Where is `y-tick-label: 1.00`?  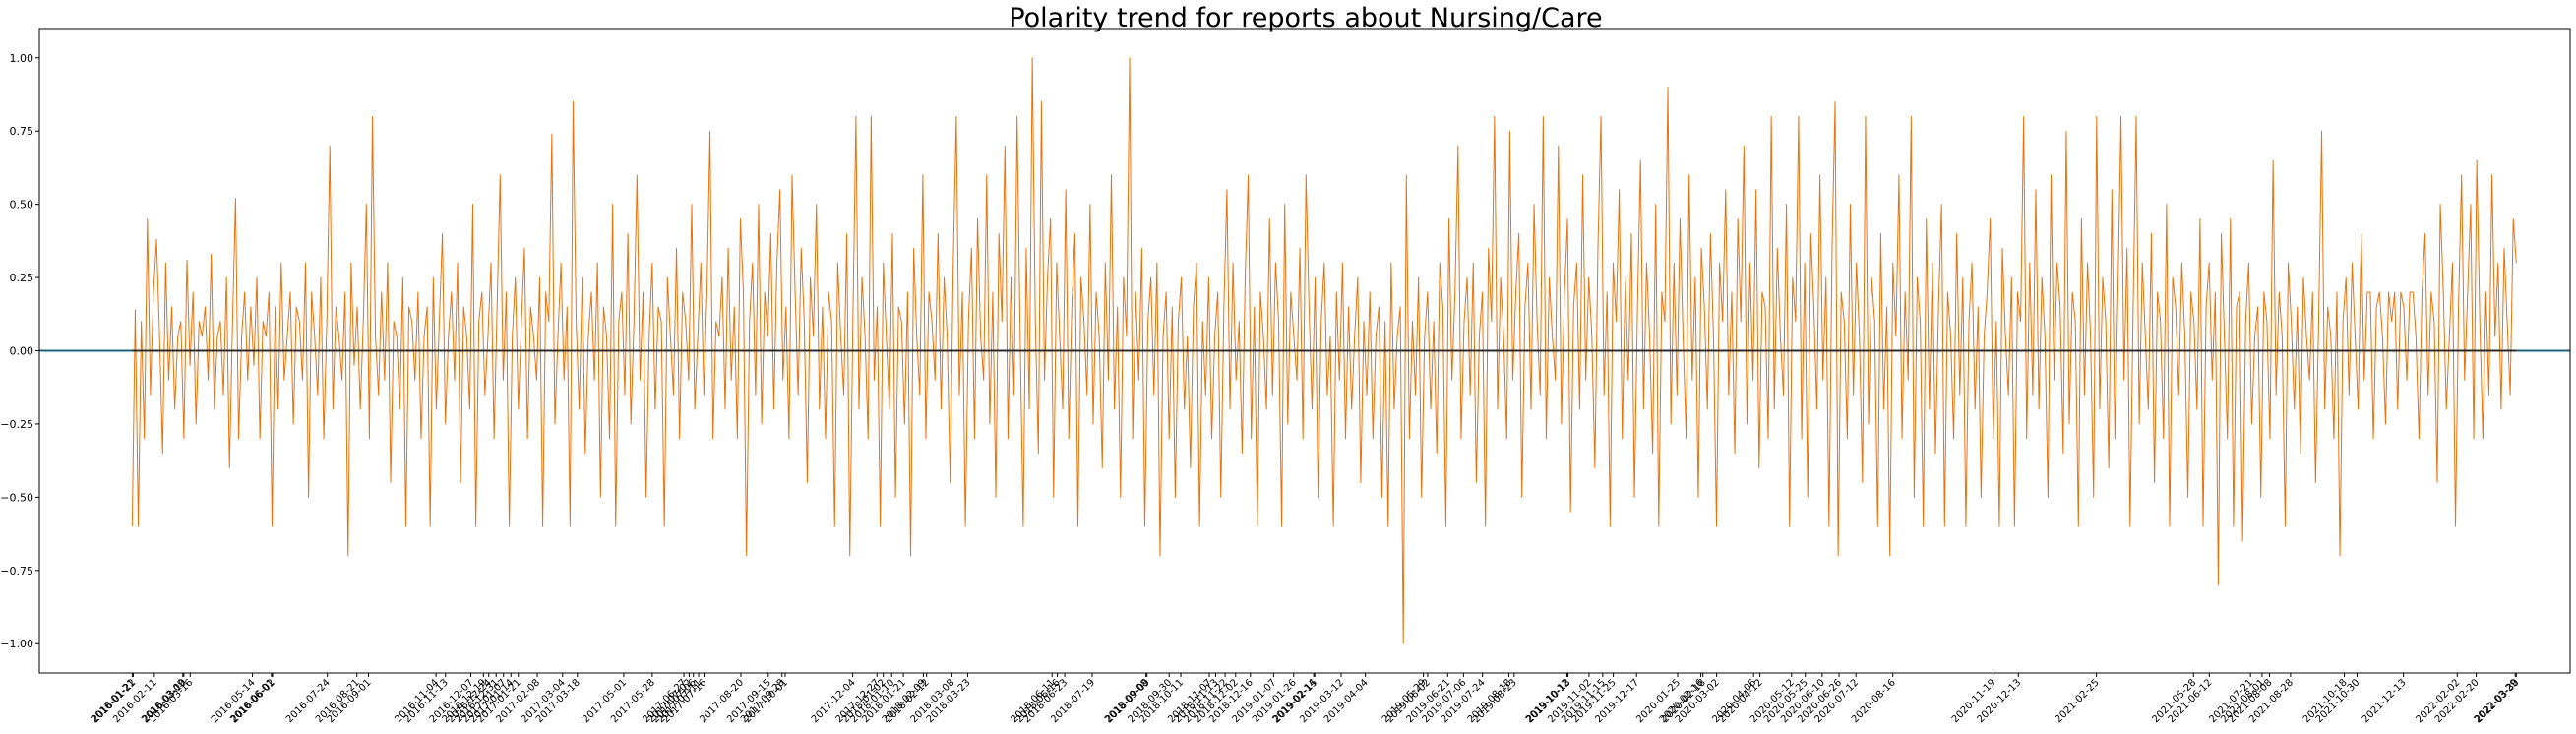 y-tick-label: 1.00 is located at coordinates (22, 59).